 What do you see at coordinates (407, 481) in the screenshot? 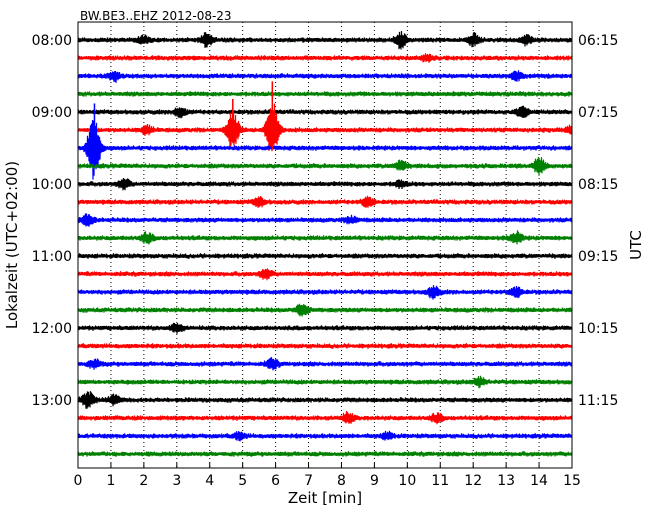
I see `x-tick-label: 10` at bounding box center [407, 481].